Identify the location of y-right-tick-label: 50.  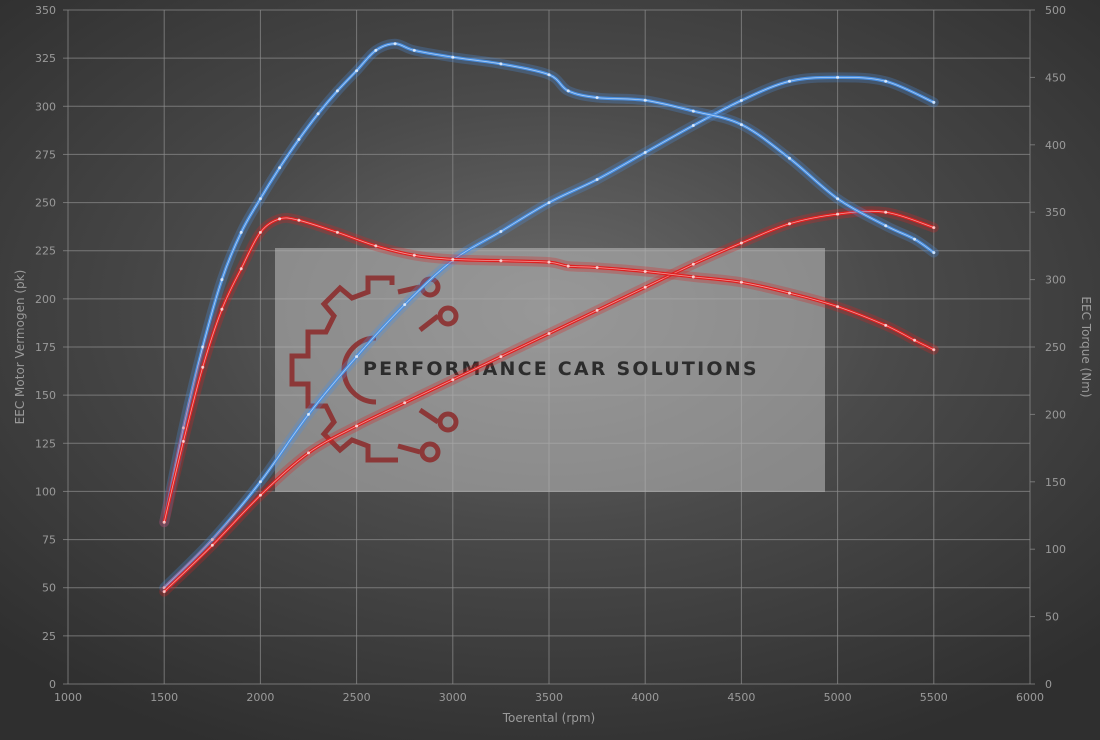
(1052, 617).